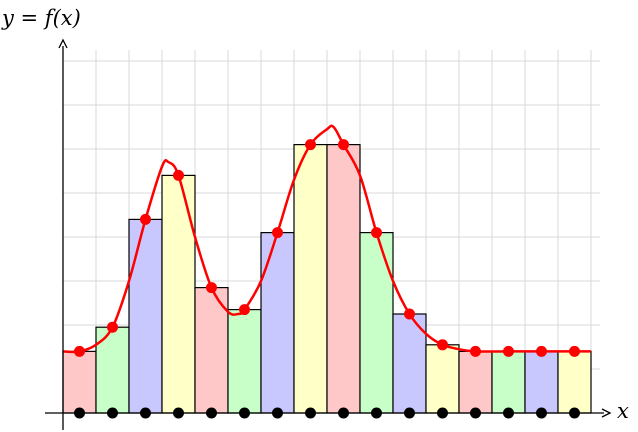  Describe the element at coordinates (41, 18) in the screenshot. I see `y-axis-label: y = f(x)` at that location.